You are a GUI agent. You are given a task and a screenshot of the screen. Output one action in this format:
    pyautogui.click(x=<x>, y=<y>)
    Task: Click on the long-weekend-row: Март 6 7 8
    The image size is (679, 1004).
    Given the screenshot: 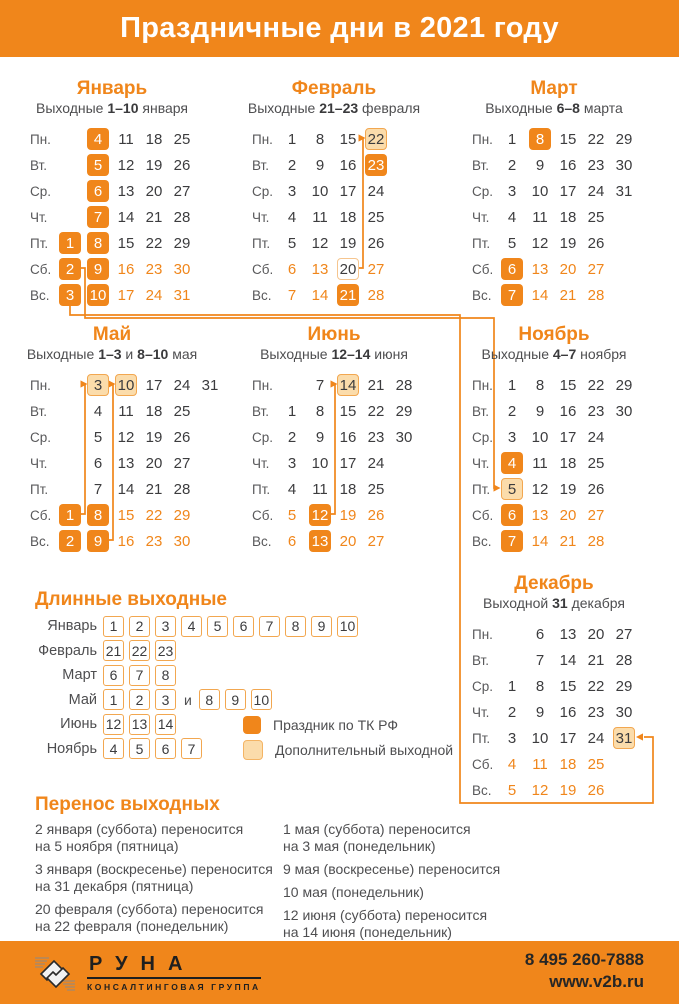 What is the action you would take?
    pyautogui.click(x=196, y=675)
    